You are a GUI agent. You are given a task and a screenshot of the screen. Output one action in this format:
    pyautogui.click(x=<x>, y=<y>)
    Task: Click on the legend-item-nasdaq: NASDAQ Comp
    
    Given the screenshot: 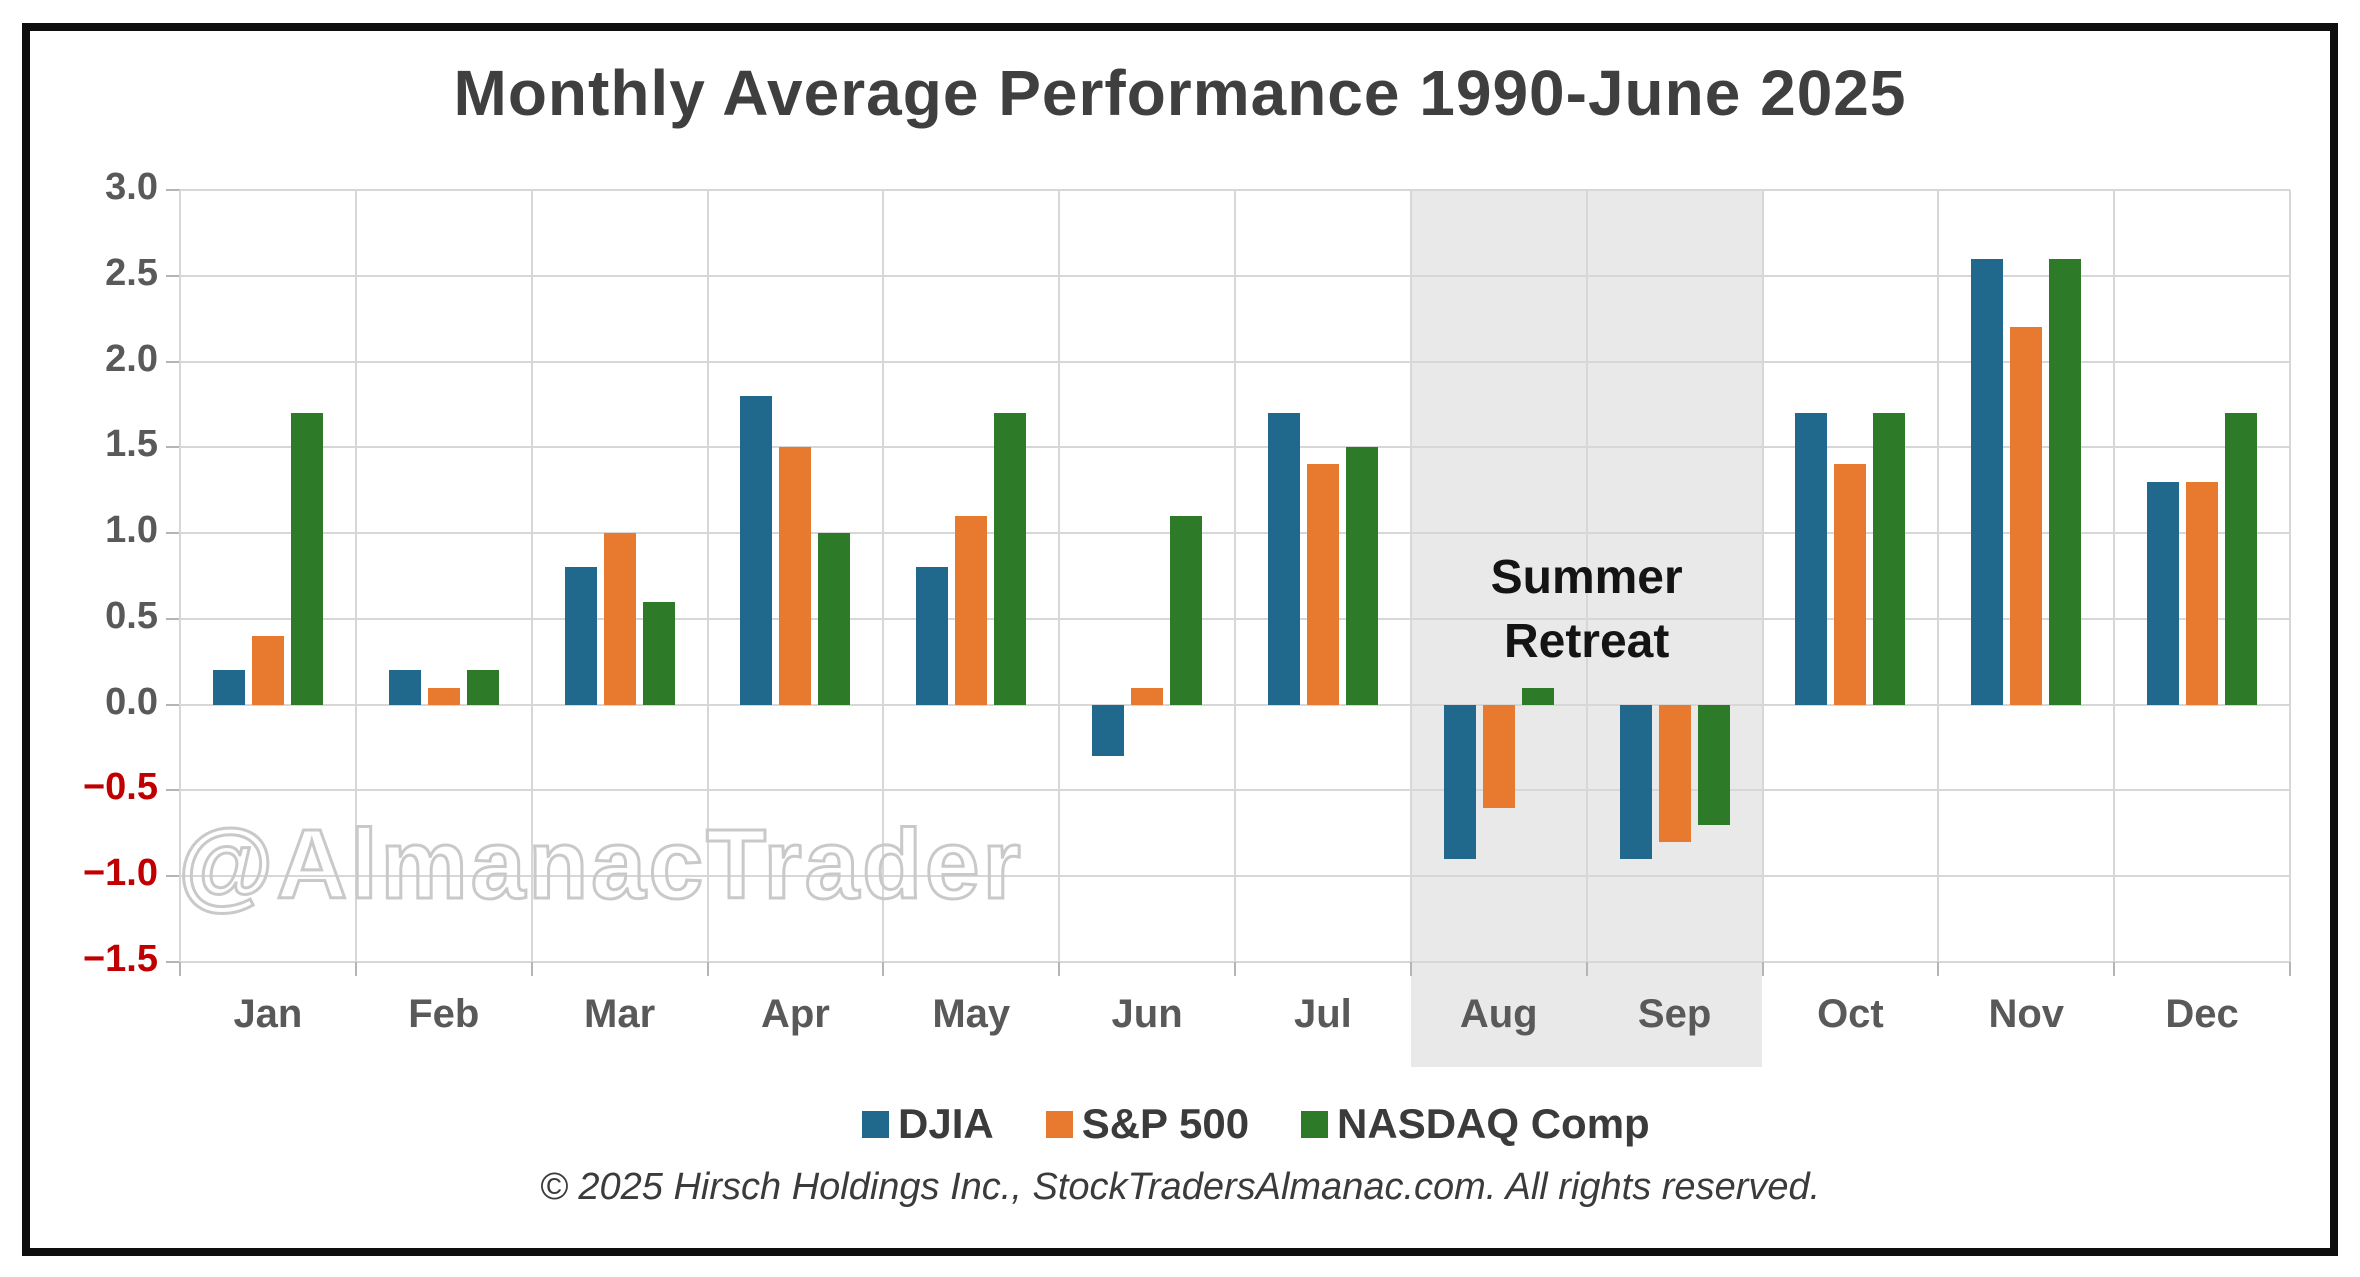 What is the action you would take?
    pyautogui.click(x=1475, y=1124)
    